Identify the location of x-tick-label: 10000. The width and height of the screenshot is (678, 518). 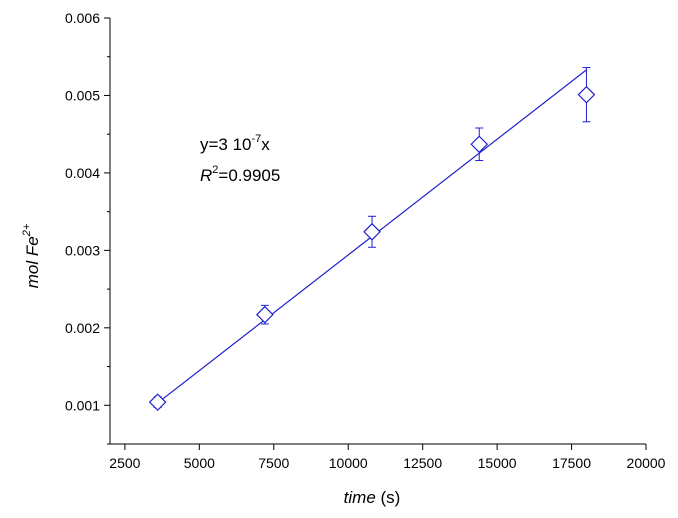
(348, 463).